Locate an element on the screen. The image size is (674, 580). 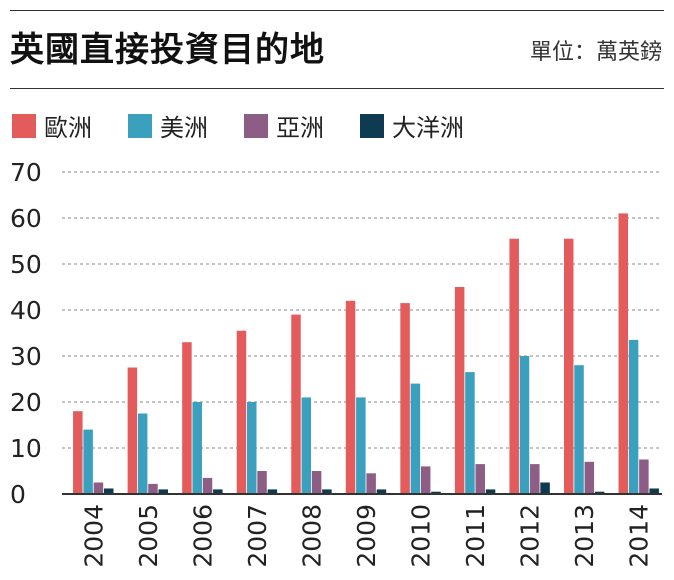
x-tick-label: 2006 is located at coordinates (202, 536).